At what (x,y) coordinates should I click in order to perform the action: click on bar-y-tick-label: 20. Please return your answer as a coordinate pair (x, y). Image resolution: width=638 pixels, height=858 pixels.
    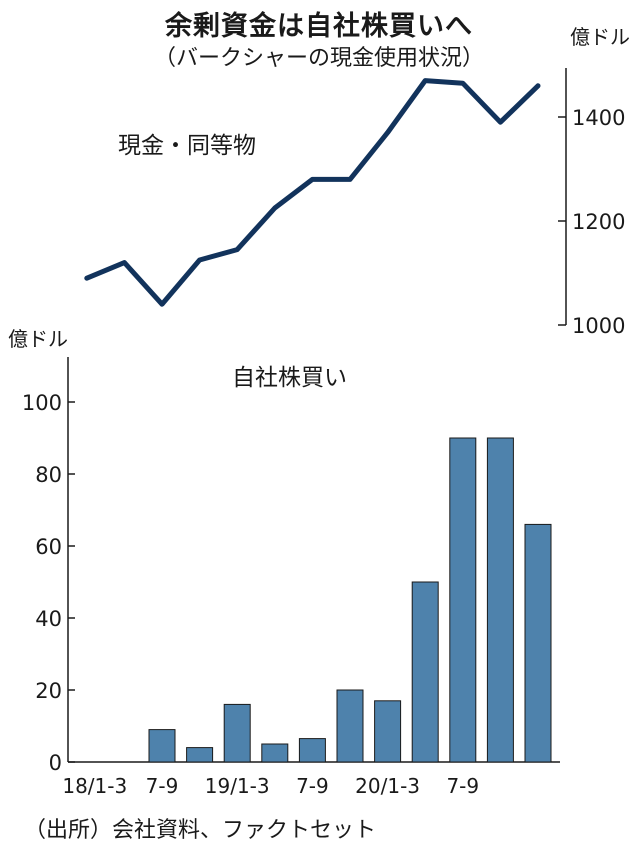
    Looking at the image, I should click on (48, 691).